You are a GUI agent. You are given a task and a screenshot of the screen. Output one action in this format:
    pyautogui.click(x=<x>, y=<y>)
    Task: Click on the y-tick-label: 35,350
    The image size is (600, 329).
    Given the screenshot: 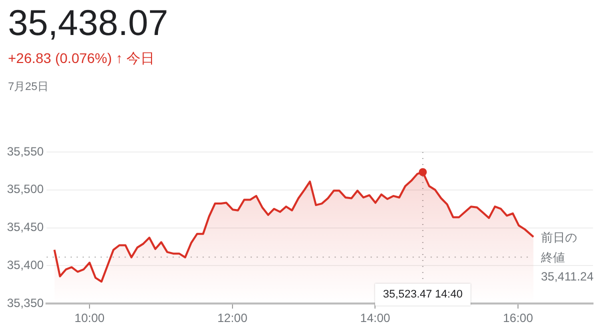 What is the action you would take?
    pyautogui.click(x=25, y=303)
    